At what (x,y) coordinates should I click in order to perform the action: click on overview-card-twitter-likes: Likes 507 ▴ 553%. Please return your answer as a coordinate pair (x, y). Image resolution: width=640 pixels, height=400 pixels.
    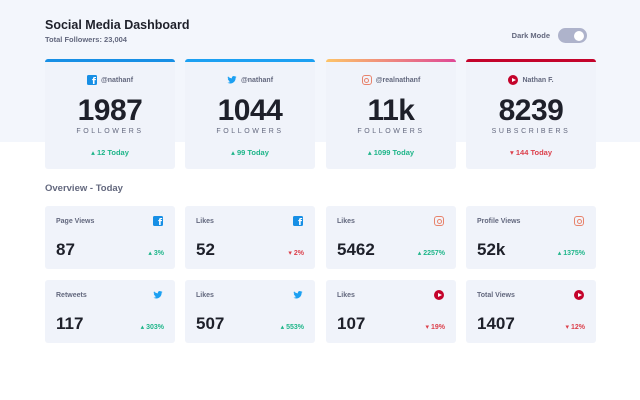
    Looking at the image, I should click on (250, 311).